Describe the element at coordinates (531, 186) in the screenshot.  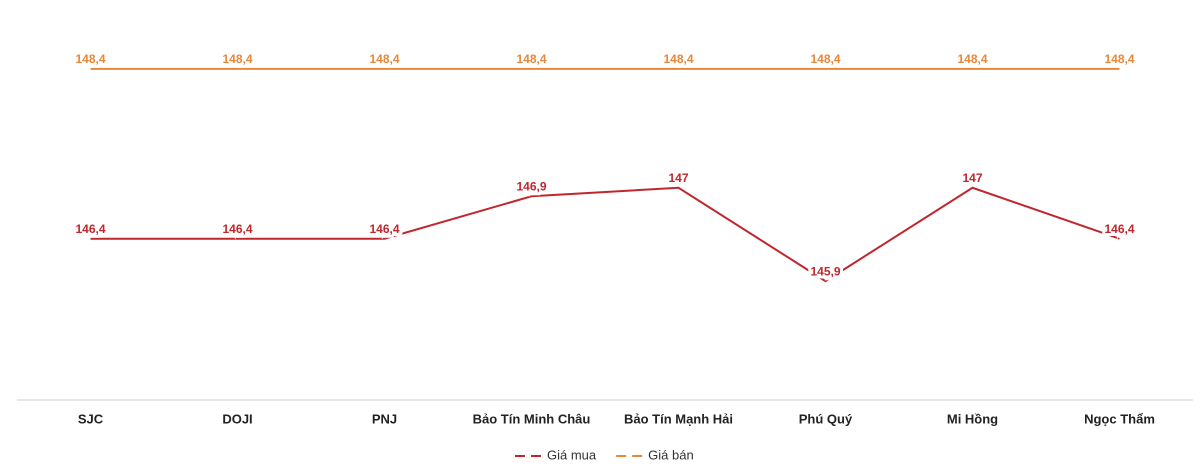
I see `data-label: 146,9` at that location.